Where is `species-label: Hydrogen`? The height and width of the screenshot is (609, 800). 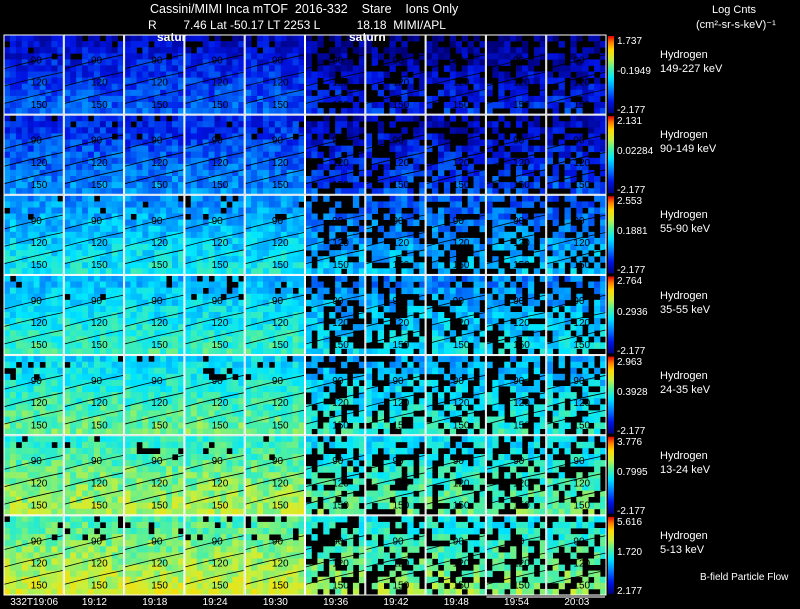
species-label: Hydrogen is located at coordinates (684, 535).